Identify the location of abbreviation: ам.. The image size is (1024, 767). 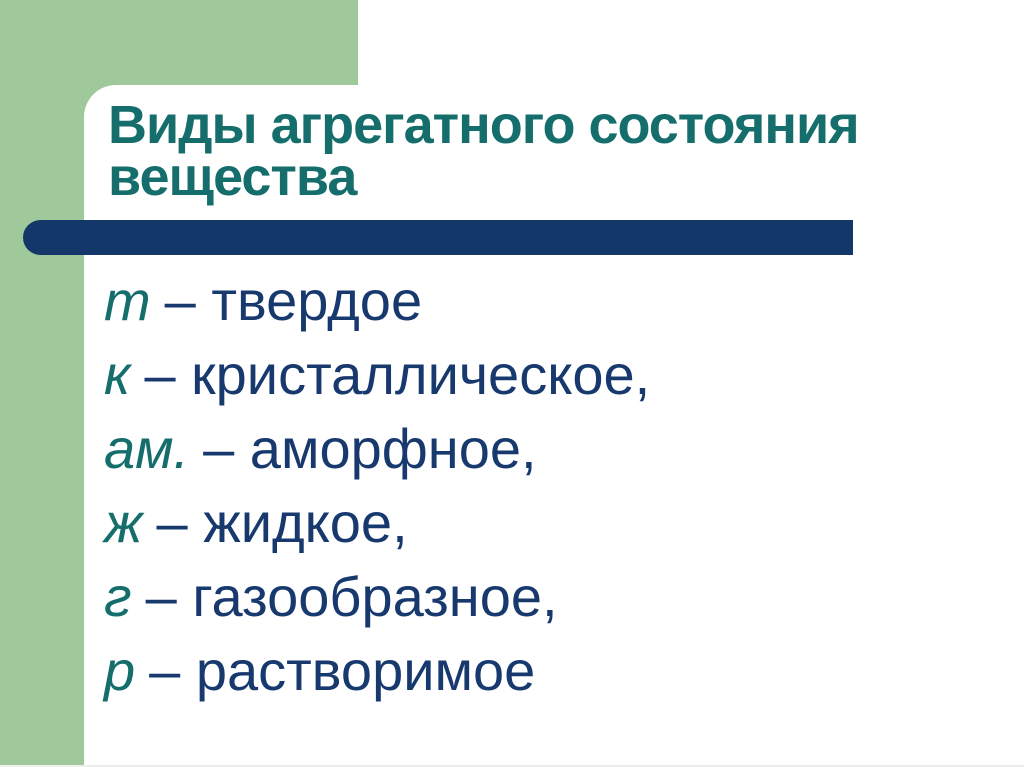
(147, 448).